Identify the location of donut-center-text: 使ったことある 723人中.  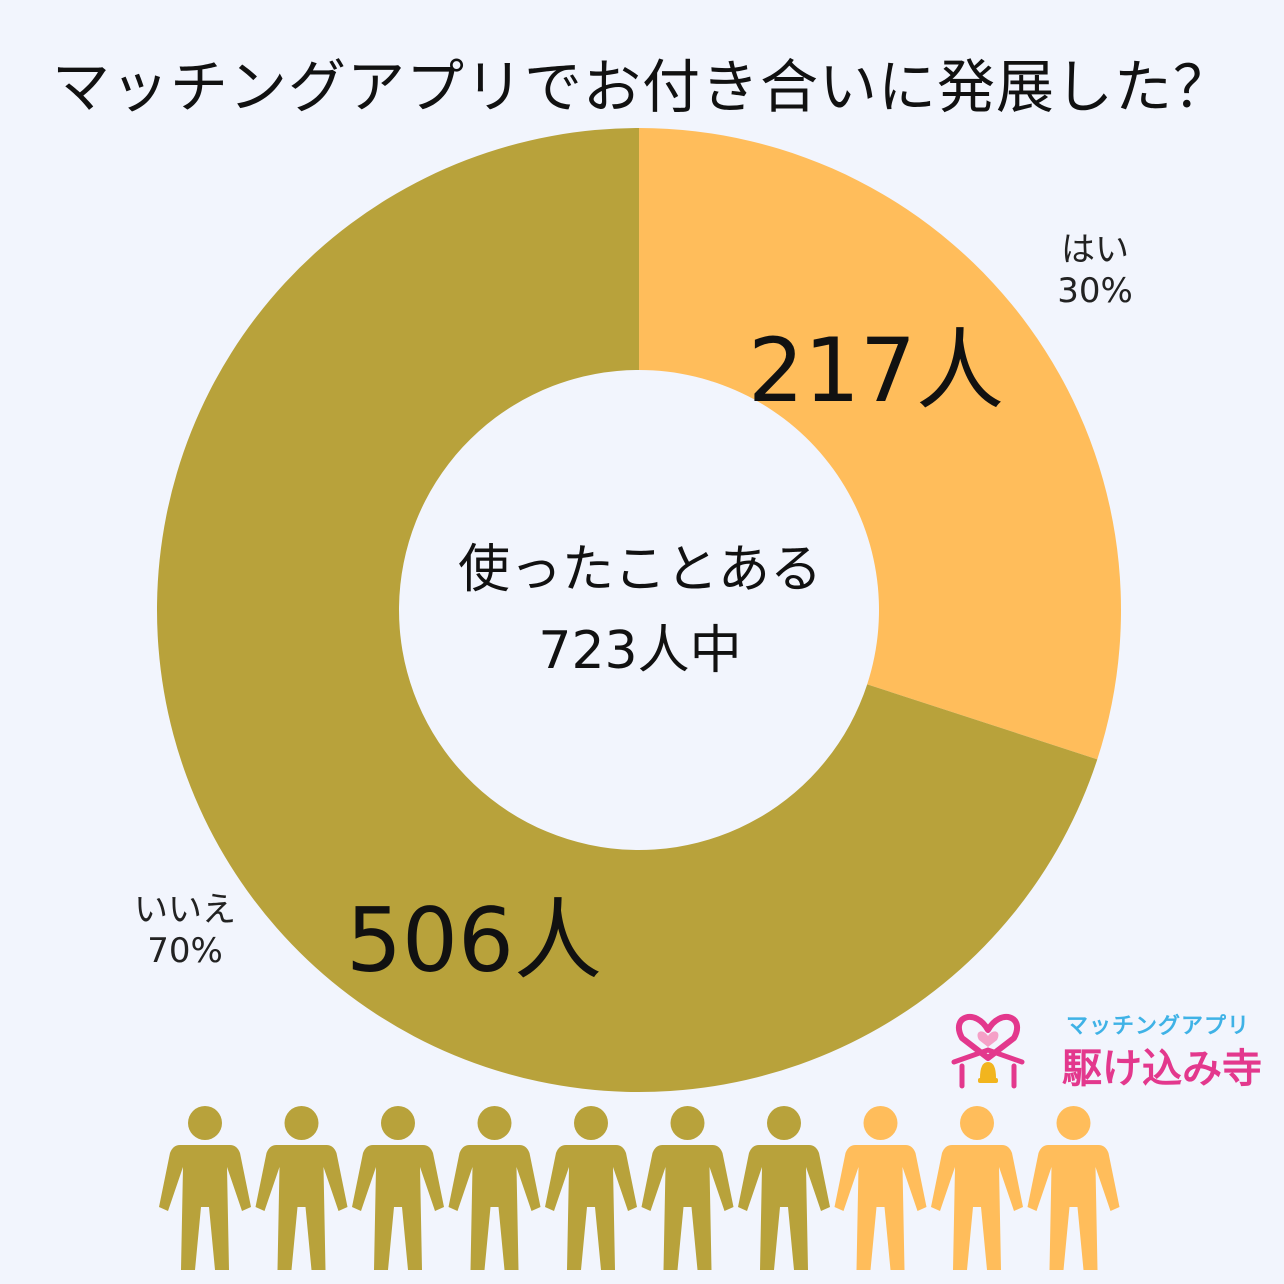
(640, 610).